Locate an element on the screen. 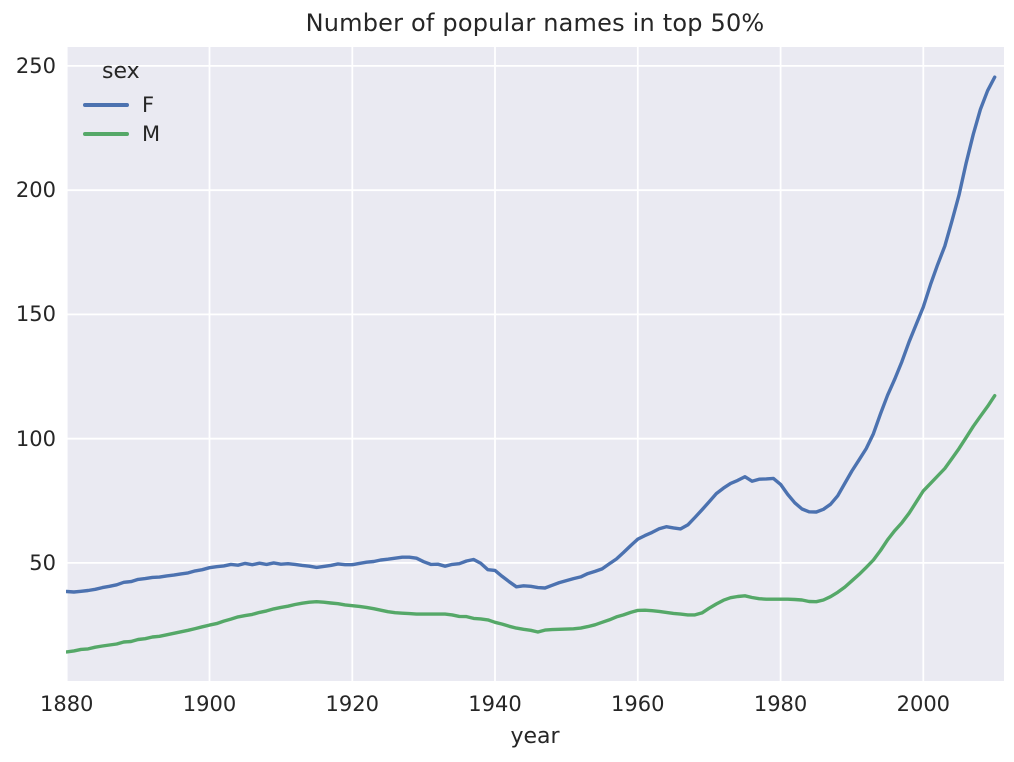 Image resolution: width=1014 pixels, height=762 pixels. legend-entry-m: M is located at coordinates (121, 133).